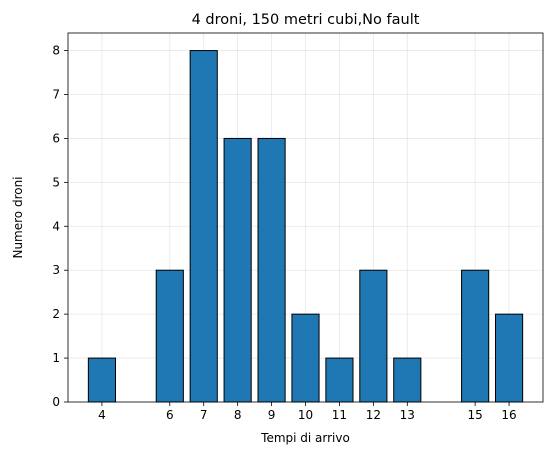  What do you see at coordinates (56, 314) in the screenshot?
I see `y-tick-label: 2` at bounding box center [56, 314].